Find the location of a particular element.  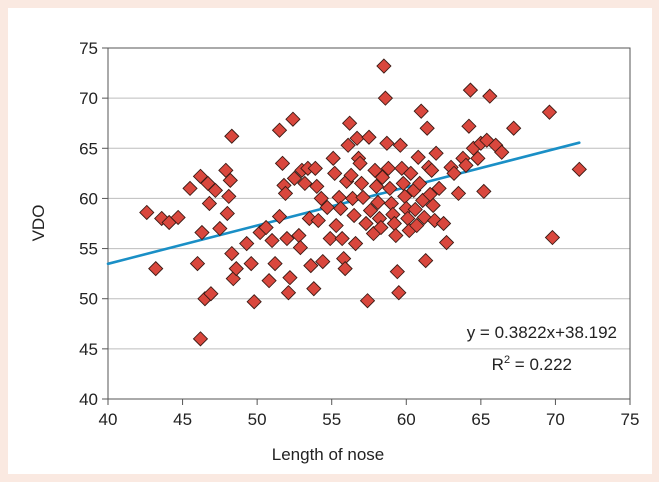

y-tick-label: 70 is located at coordinates (88, 98).